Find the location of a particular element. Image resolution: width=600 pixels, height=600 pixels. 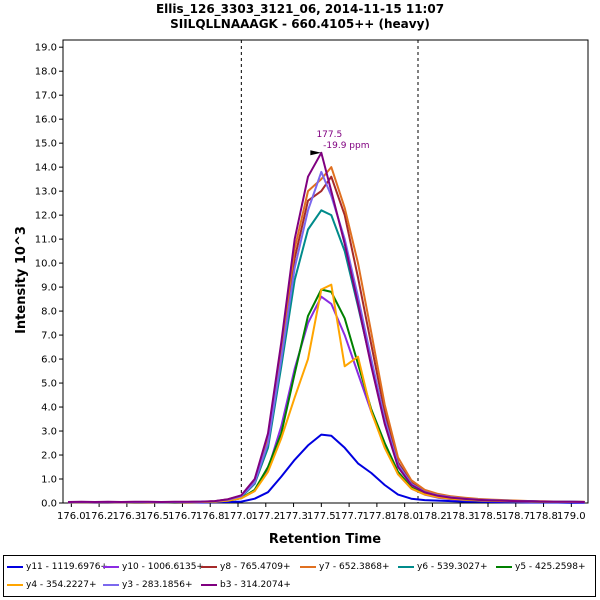

legend-item: y7 - 652.3868+ is located at coordinates (345, 567).